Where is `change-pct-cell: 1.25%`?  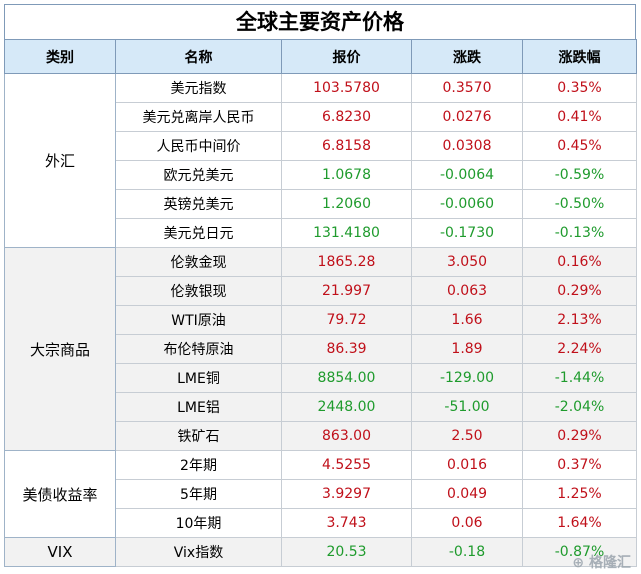 change-pct-cell: 1.25% is located at coordinates (579, 494).